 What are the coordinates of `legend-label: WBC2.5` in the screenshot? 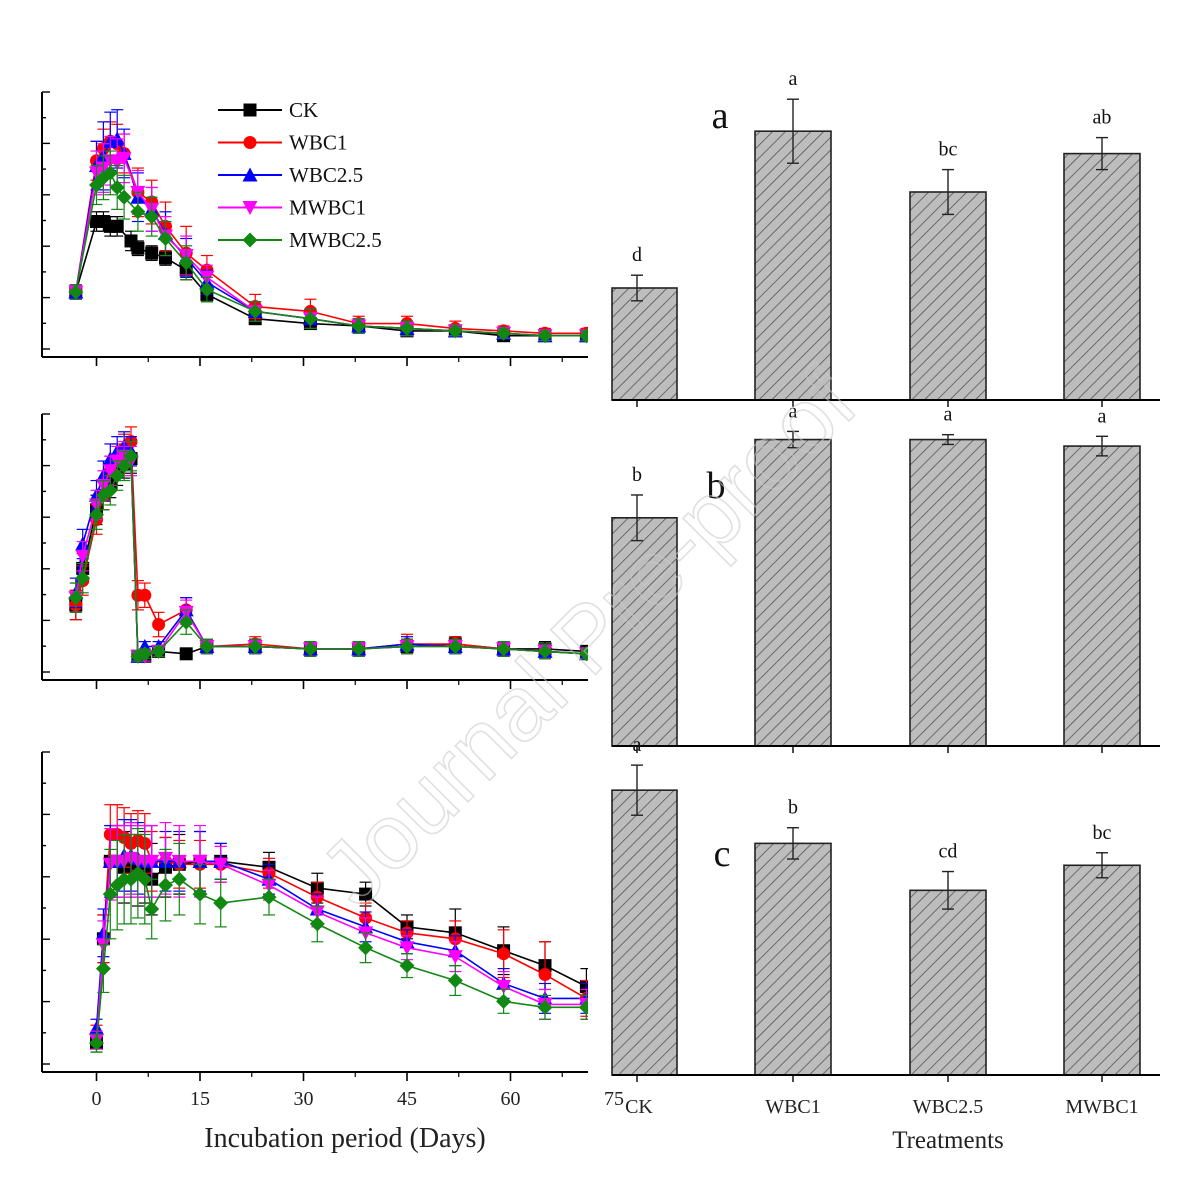 It's located at (326, 175).